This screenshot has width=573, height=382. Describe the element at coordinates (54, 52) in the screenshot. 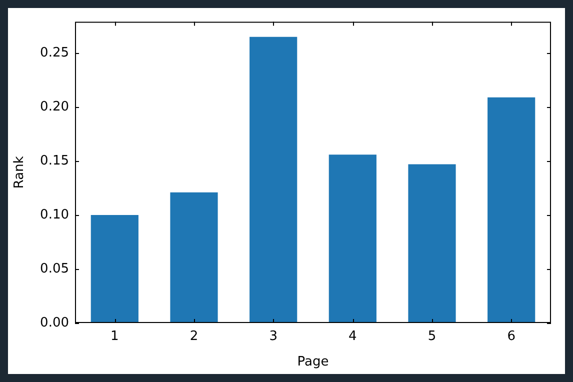

I see `y-tick-label: 0.25` at that location.